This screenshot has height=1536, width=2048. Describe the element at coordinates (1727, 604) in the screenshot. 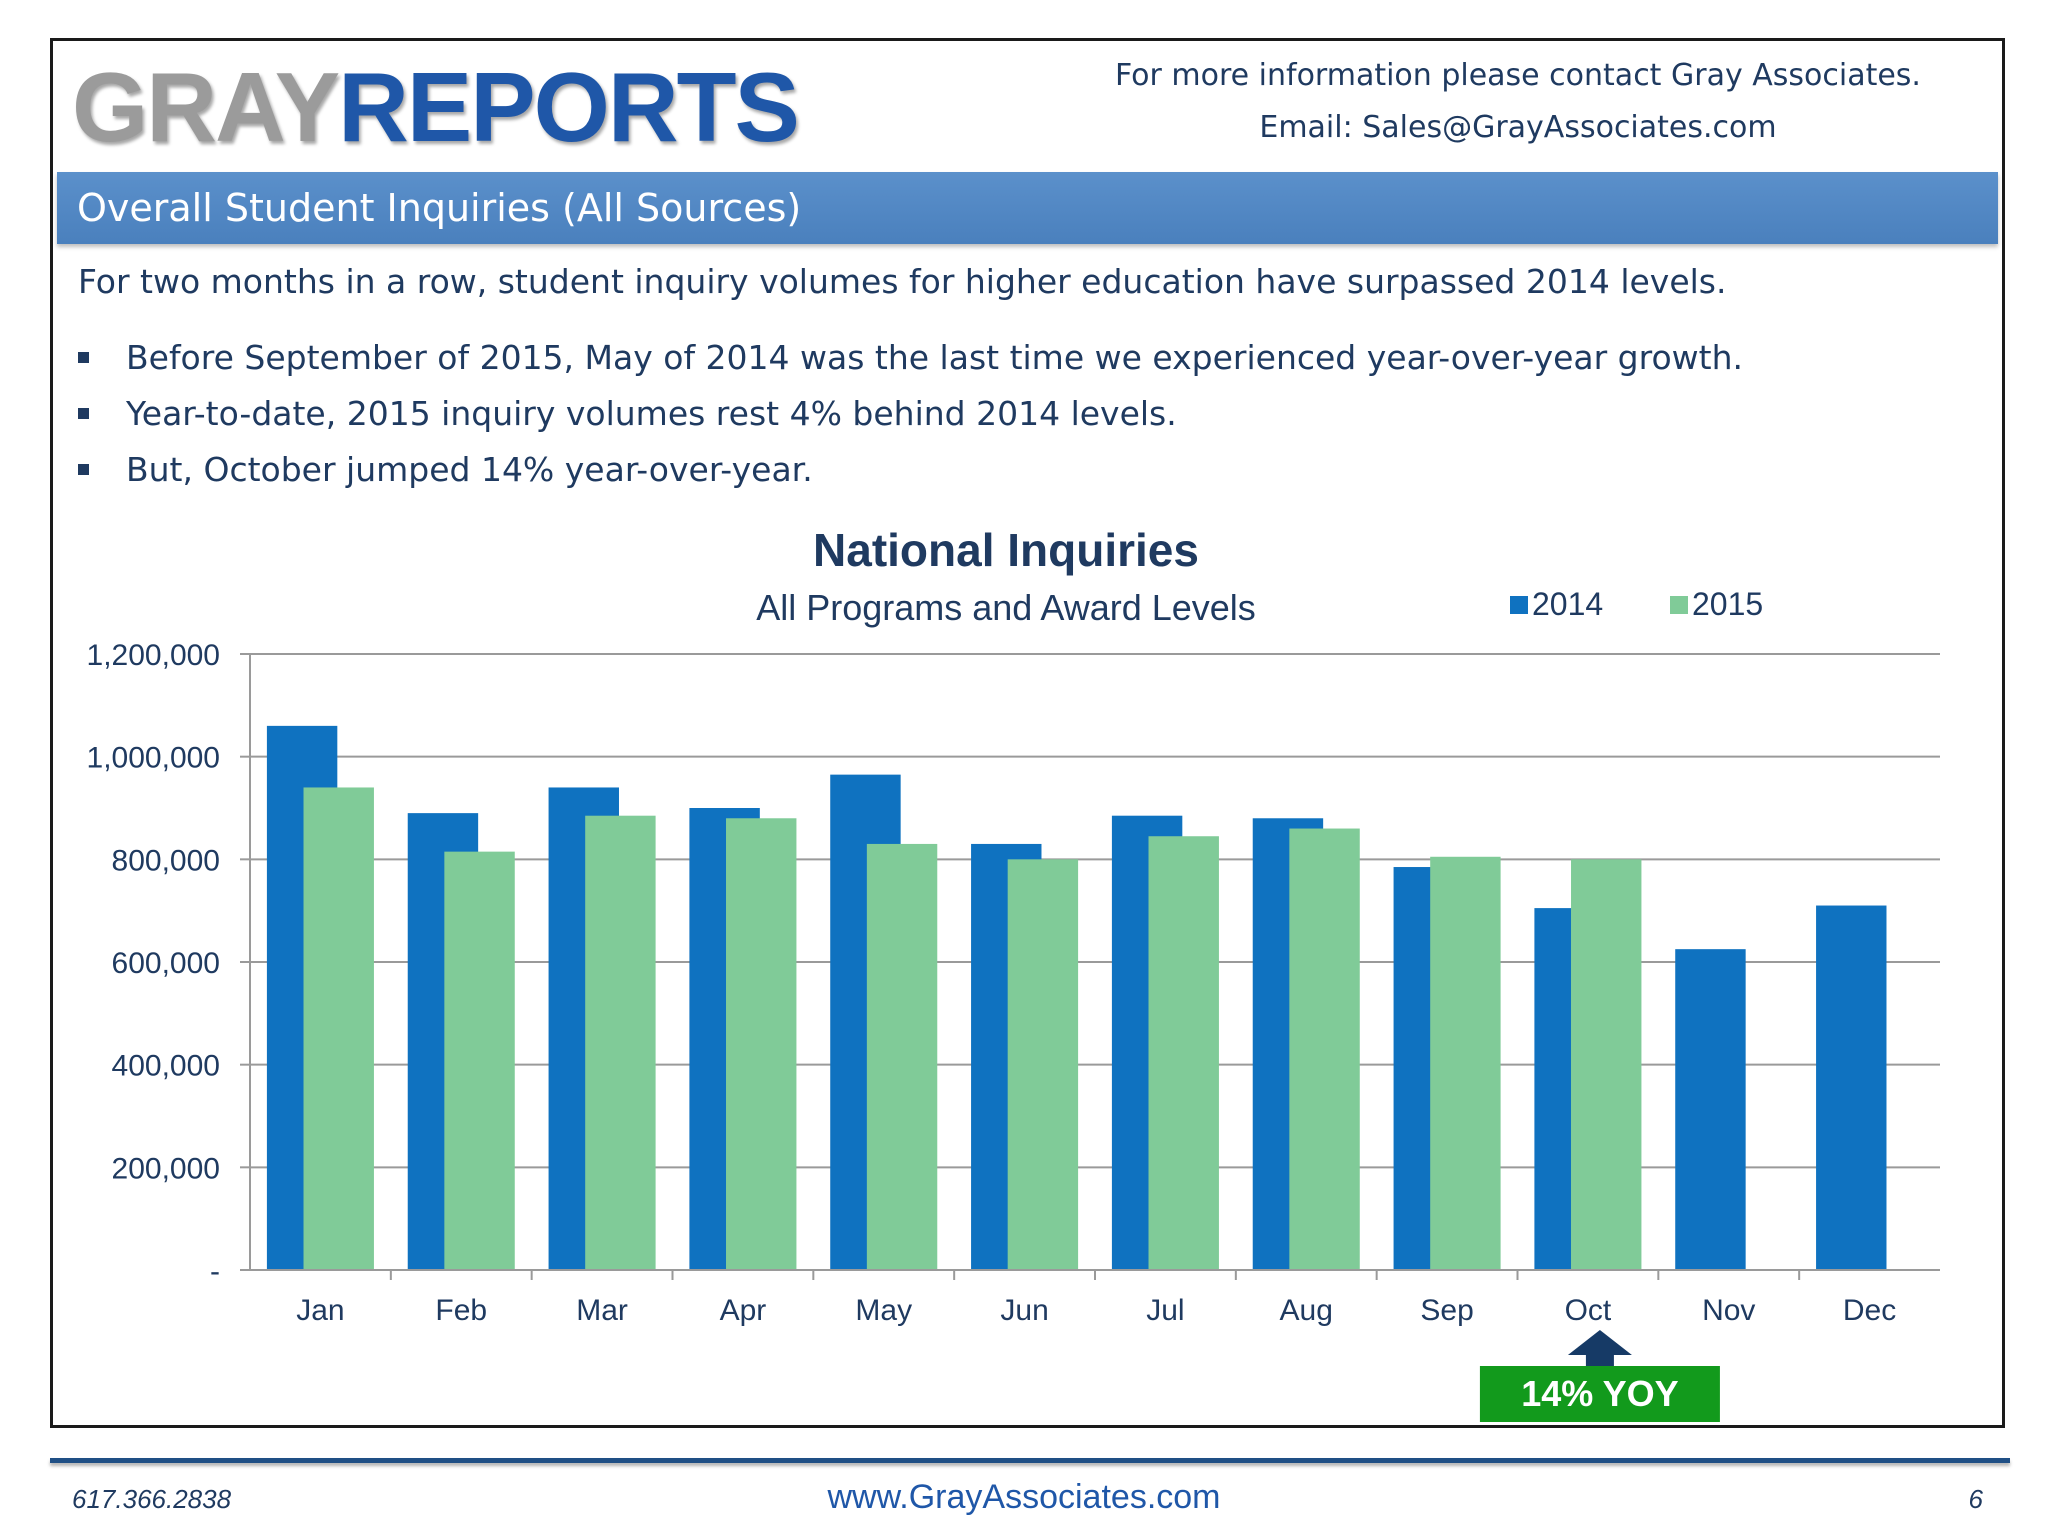

I see `legend-label-2015: 2015` at that location.